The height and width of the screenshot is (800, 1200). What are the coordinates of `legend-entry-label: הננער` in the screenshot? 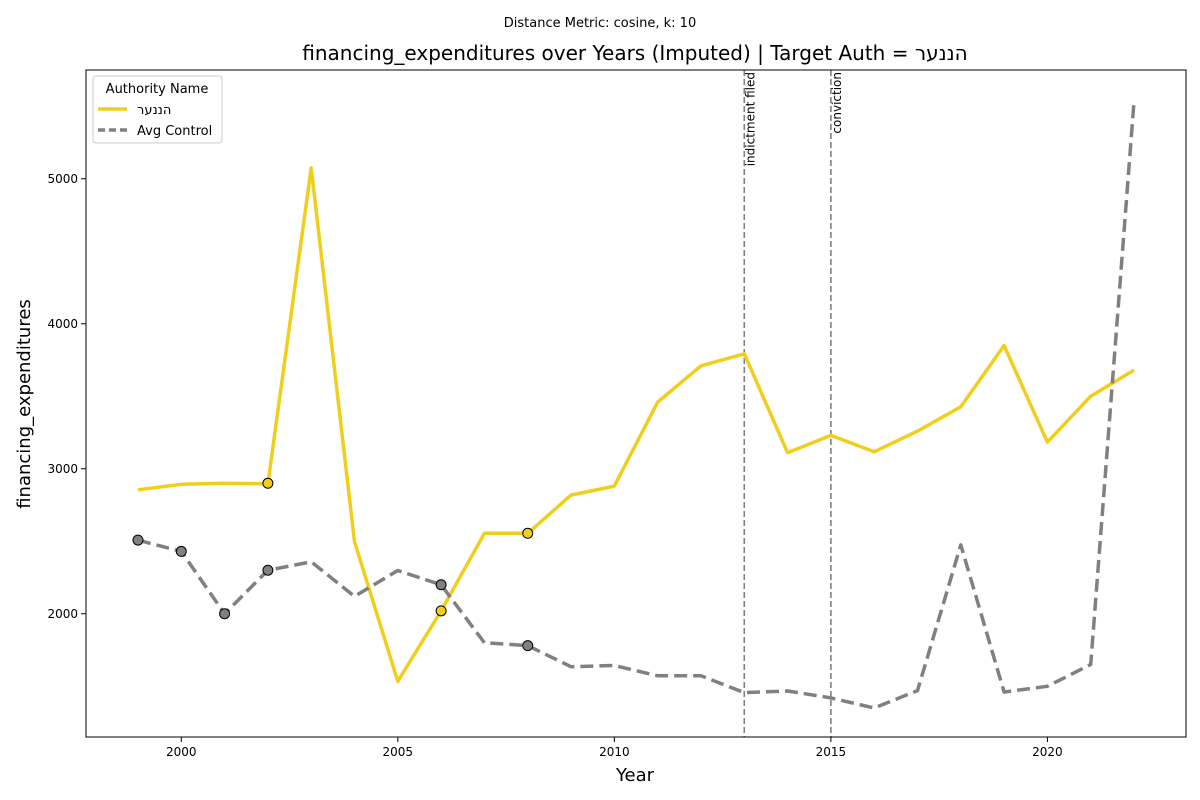 It's located at (154, 110).